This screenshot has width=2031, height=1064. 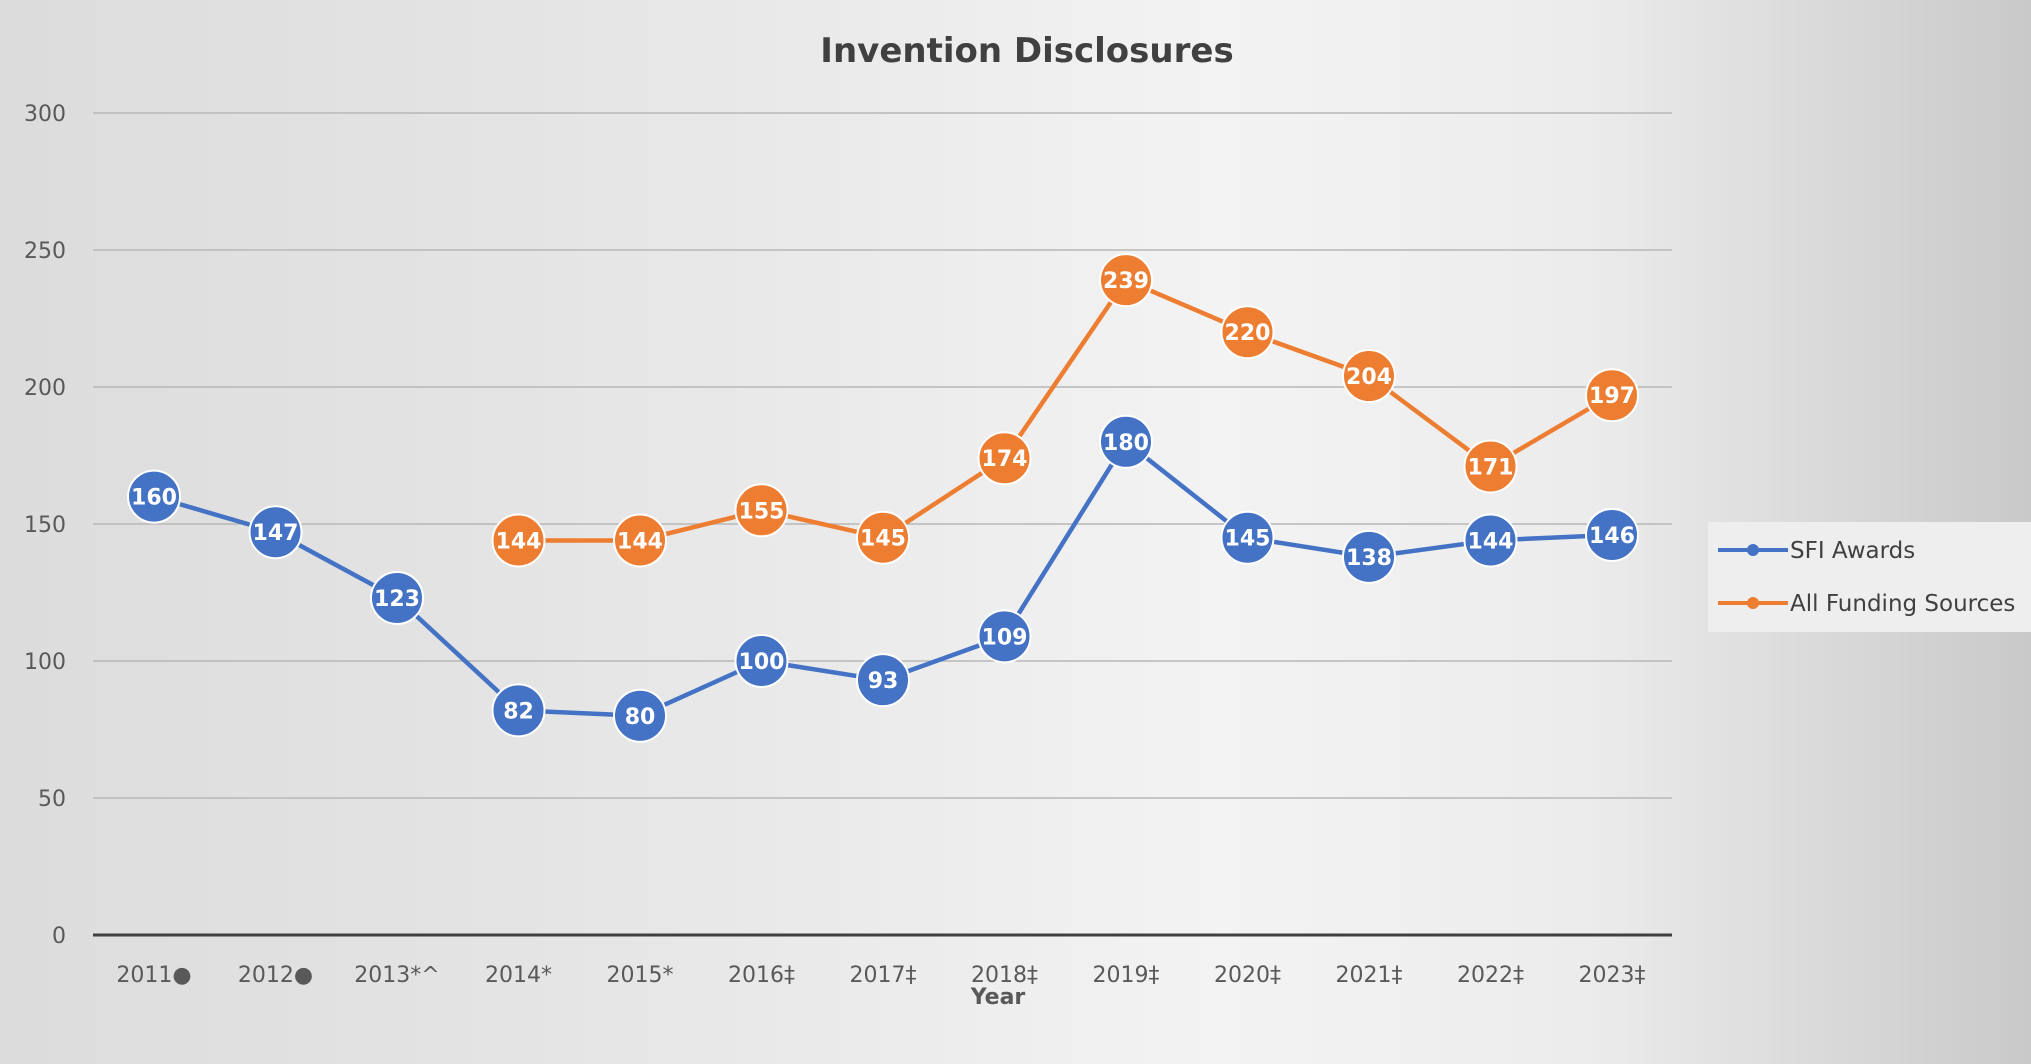 I want to click on y-tick-label: 150, so click(x=45, y=525).